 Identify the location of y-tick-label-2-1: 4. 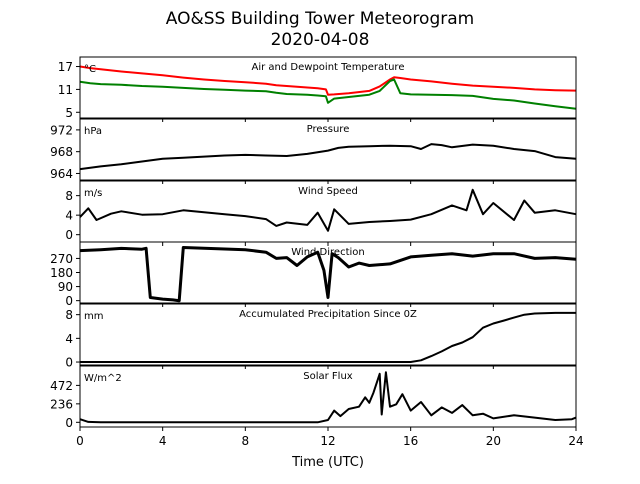
(69, 216).